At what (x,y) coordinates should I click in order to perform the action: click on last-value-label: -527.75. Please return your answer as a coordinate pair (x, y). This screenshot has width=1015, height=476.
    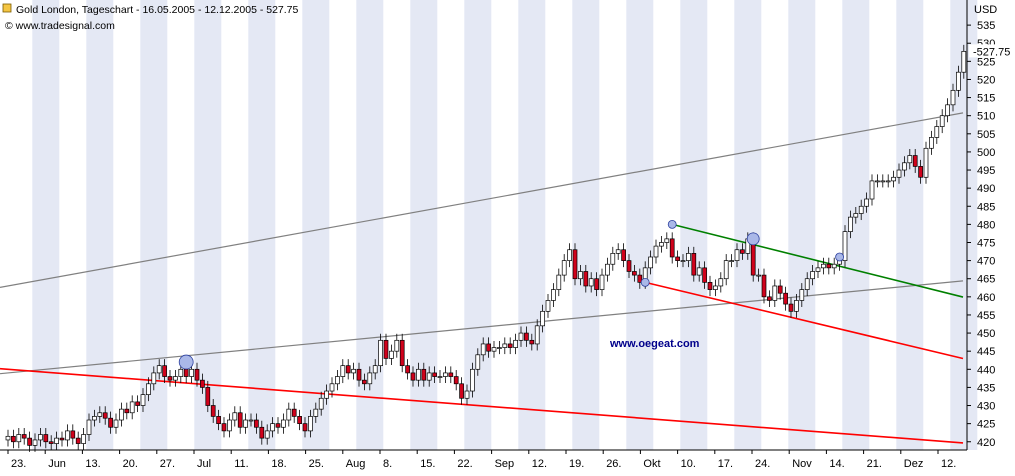
    Looking at the image, I should click on (991, 52).